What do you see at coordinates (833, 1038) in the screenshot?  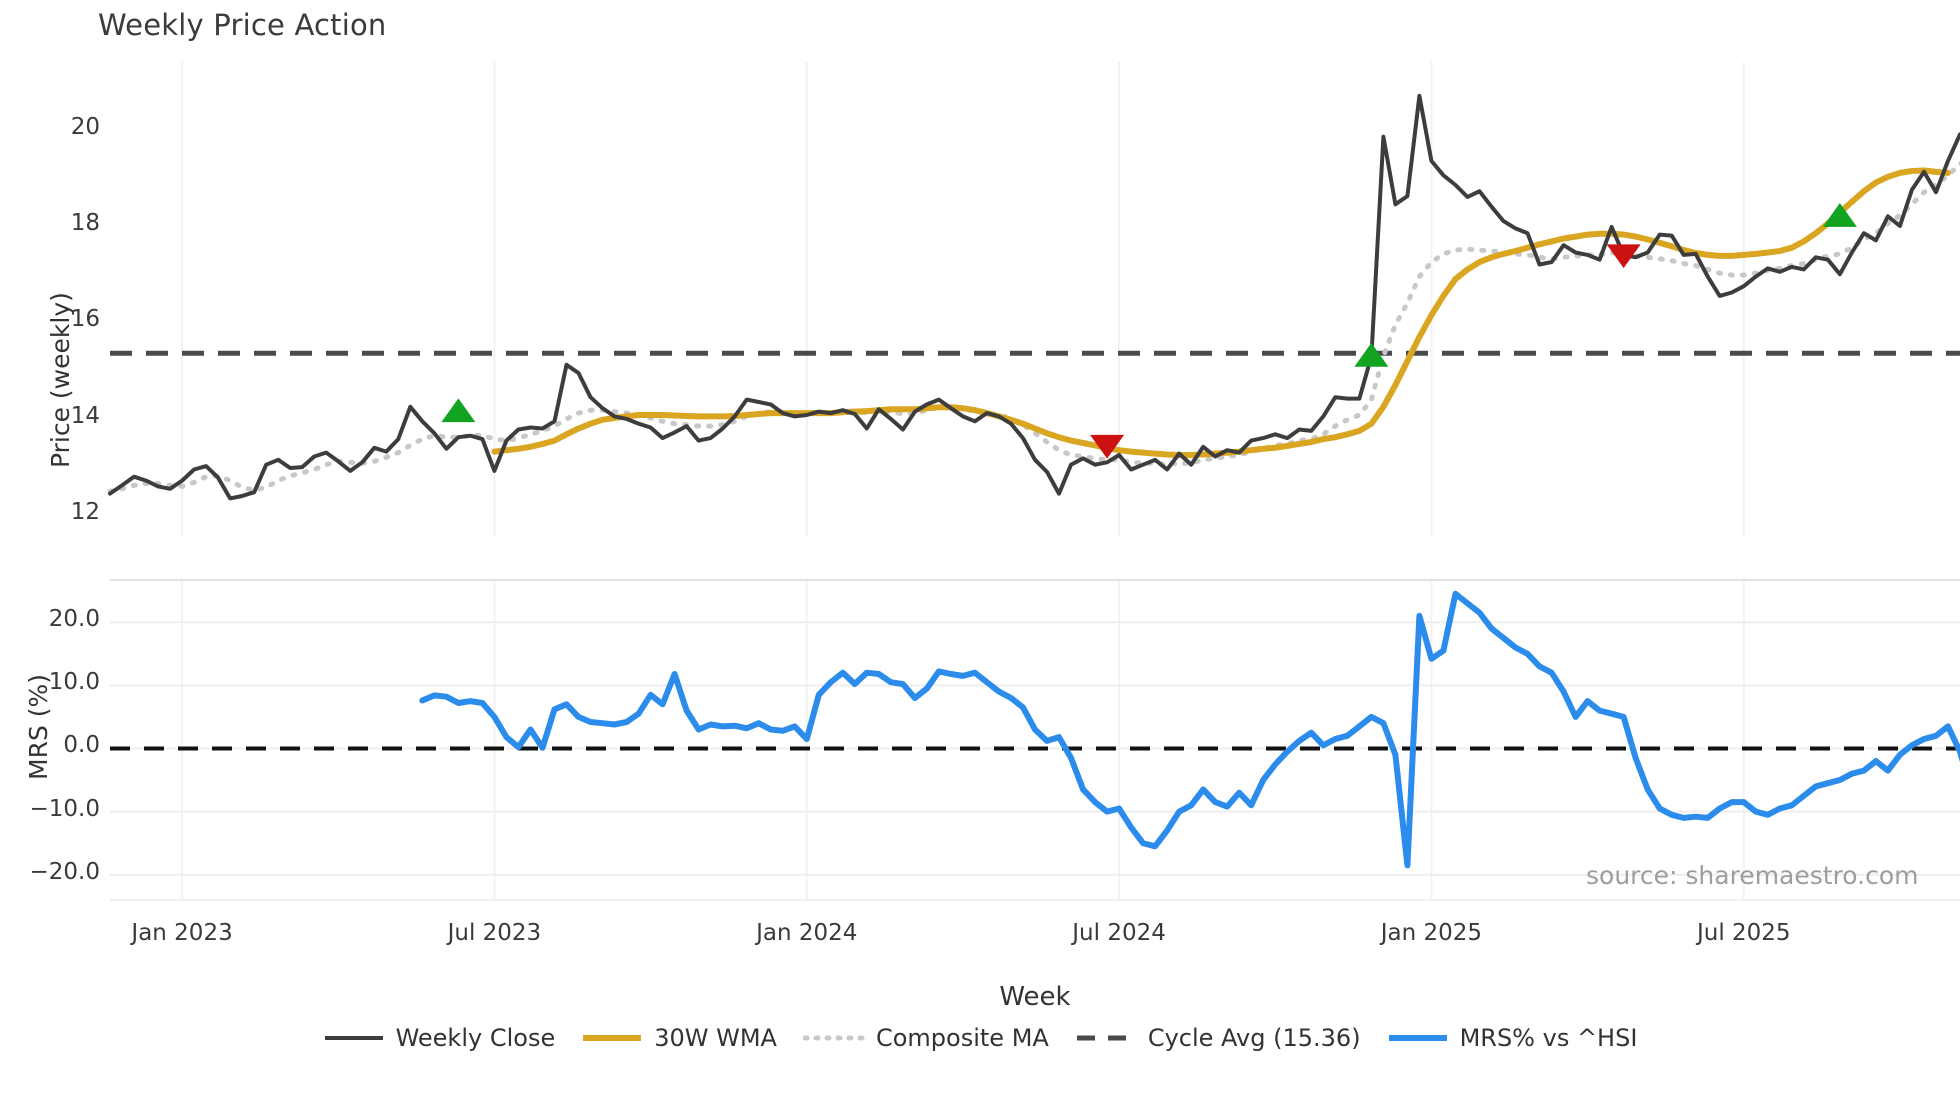 I see `legend-swatch-dotted` at bounding box center [833, 1038].